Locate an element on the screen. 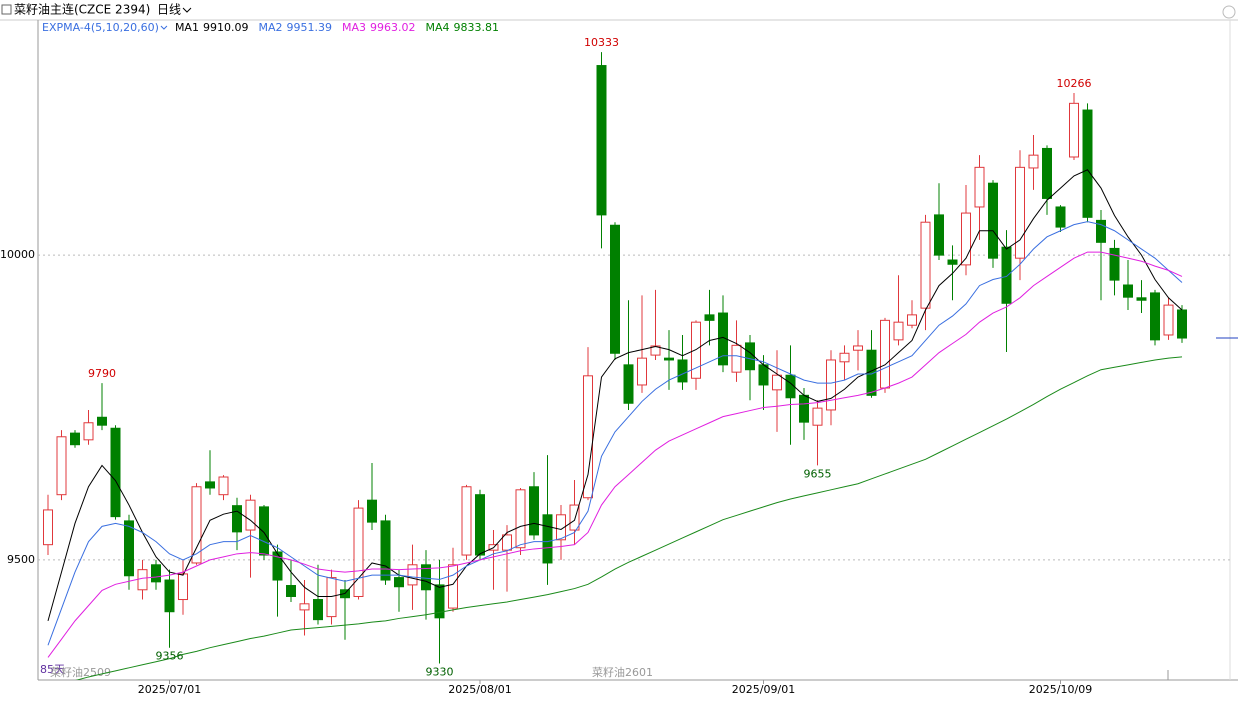 This screenshot has height=701, width=1238. x-tick-label: 2025/08/01 is located at coordinates (479, 689).